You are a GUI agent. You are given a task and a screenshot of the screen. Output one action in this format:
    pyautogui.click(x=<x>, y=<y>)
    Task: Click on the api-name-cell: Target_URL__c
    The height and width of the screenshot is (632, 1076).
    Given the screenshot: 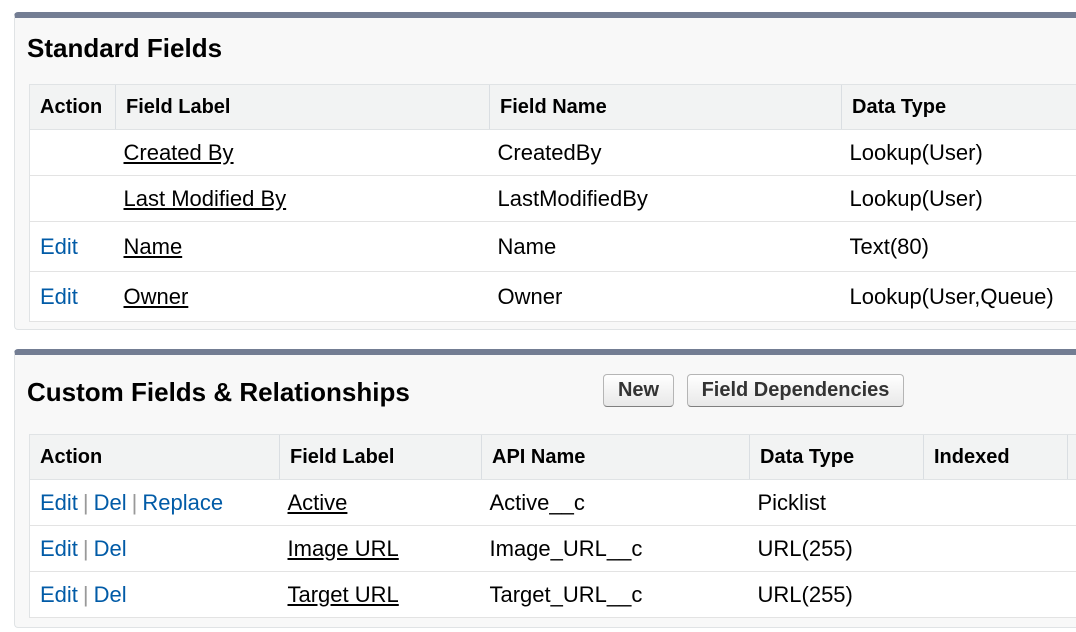 What is the action you would take?
    pyautogui.click(x=615, y=594)
    